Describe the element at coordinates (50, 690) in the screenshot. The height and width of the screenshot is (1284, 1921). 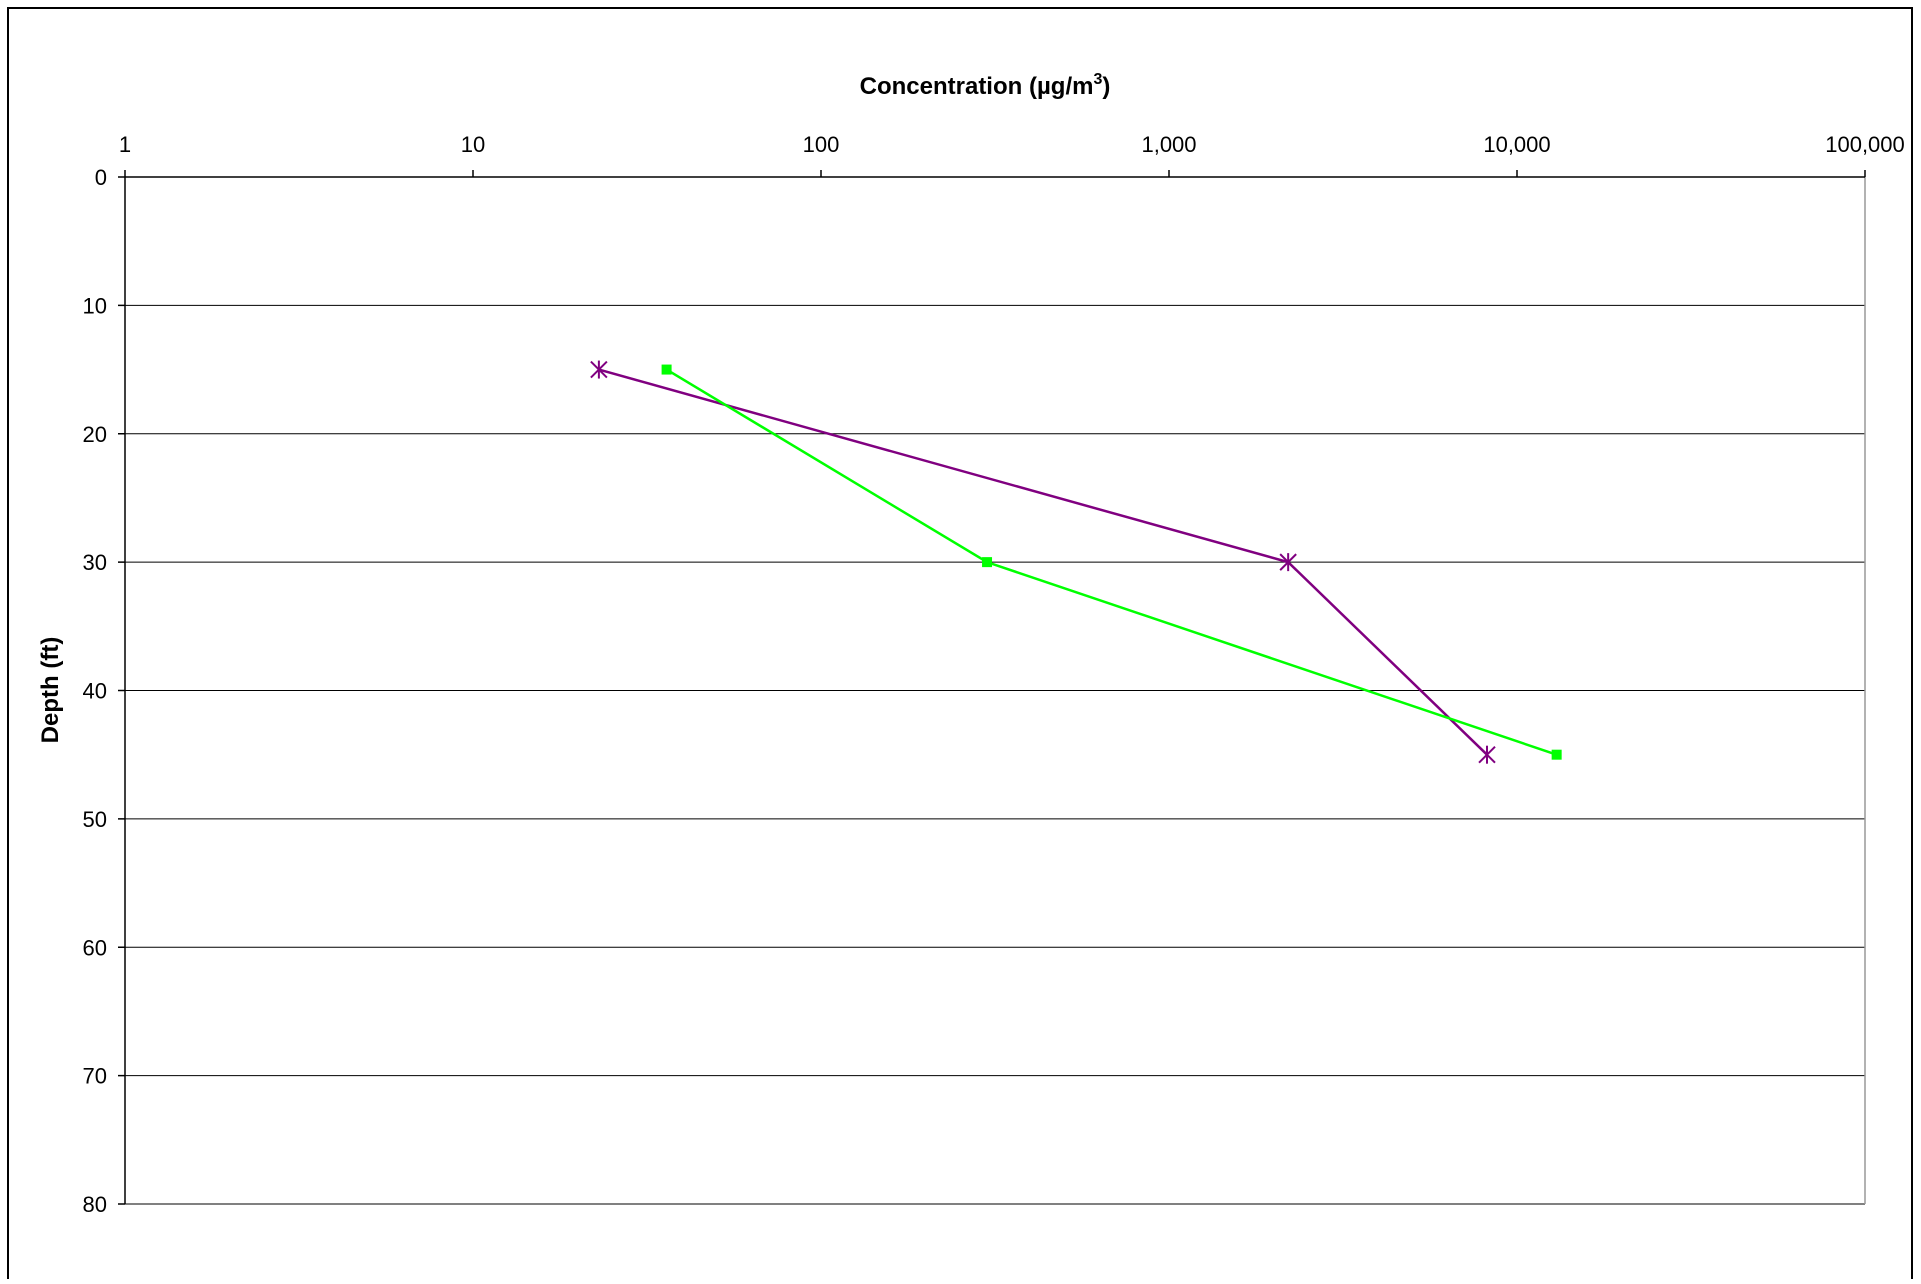
I see `y-axis-title: Depth (ft)` at that location.